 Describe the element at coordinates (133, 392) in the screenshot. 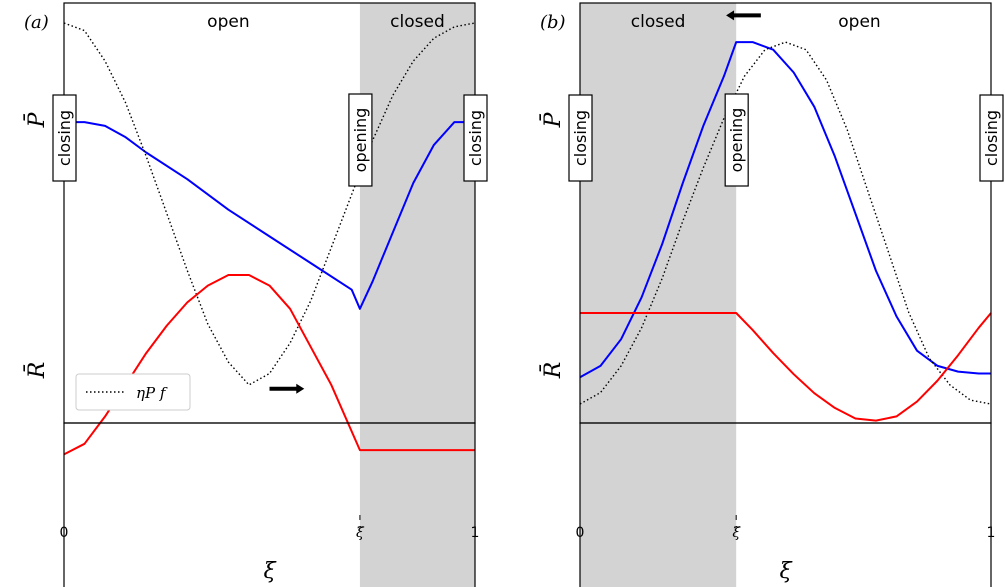

I see `legend-box` at that location.